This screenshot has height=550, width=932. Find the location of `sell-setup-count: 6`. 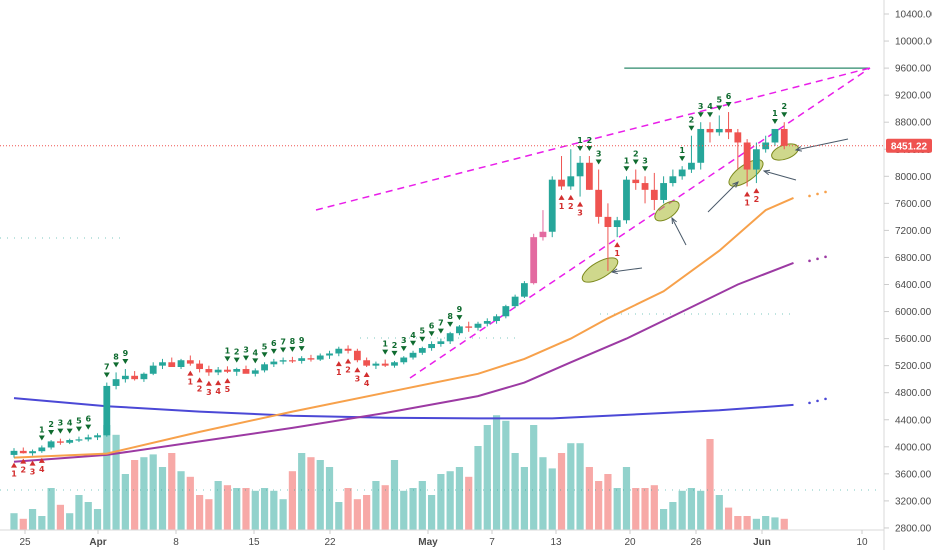

sell-setup-count: 6 is located at coordinates (88, 419).